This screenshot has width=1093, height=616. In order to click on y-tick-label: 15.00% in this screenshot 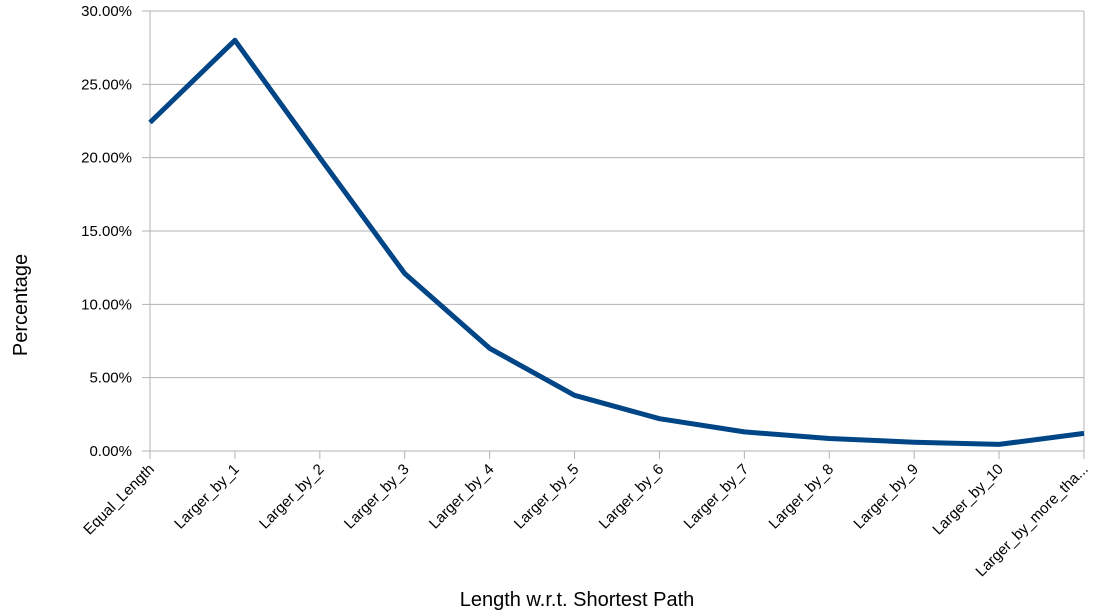, I will do `click(106, 231)`.